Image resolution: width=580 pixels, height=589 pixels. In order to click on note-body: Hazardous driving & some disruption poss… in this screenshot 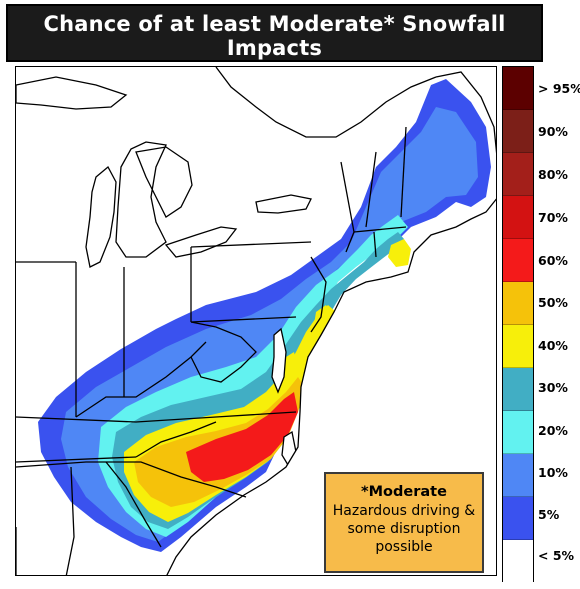, I will do `click(404, 529)`.